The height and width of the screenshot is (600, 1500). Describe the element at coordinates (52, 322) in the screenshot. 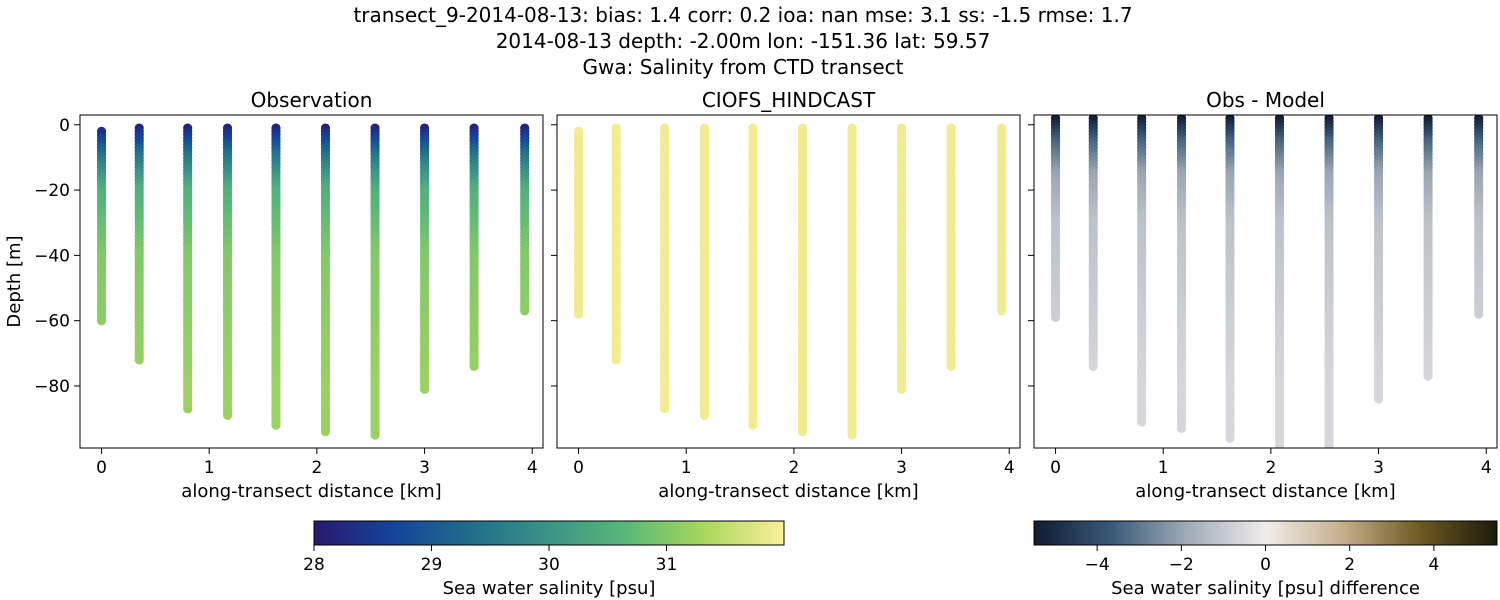

I see `y-tick-label: −60` at that location.